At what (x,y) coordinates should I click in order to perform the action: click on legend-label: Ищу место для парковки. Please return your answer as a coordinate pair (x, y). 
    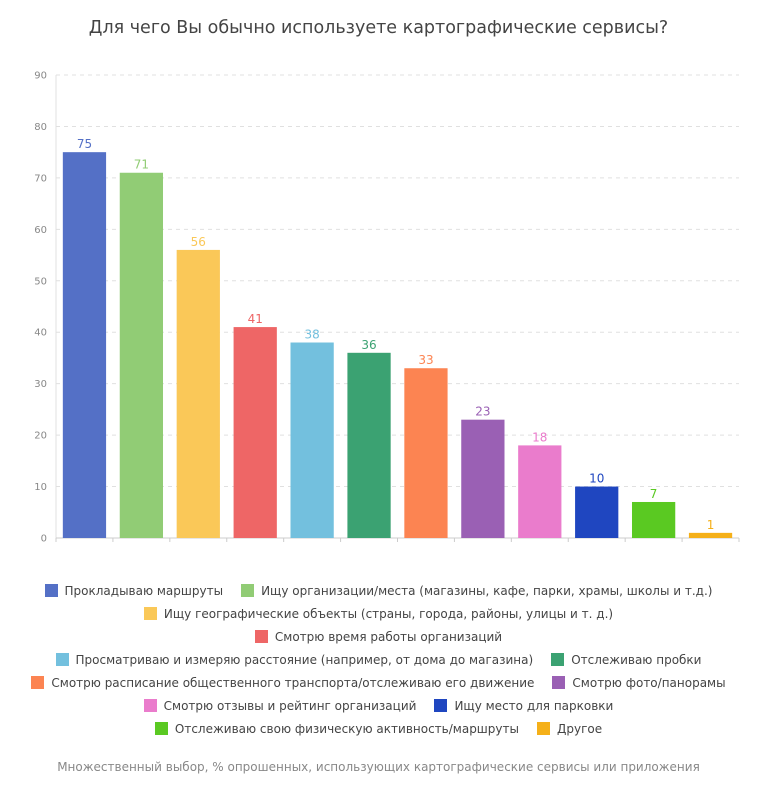
    Looking at the image, I should click on (534, 705).